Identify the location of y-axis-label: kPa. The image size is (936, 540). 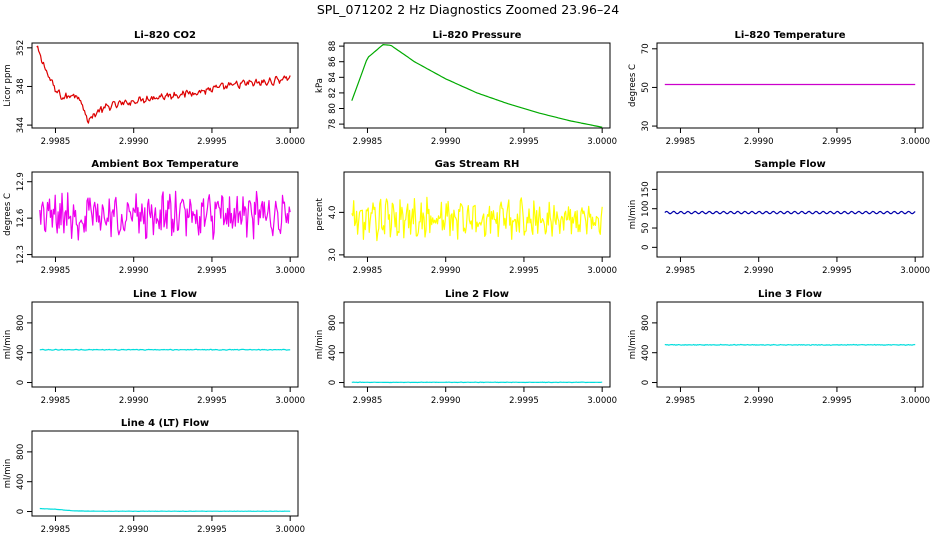
(320, 85).